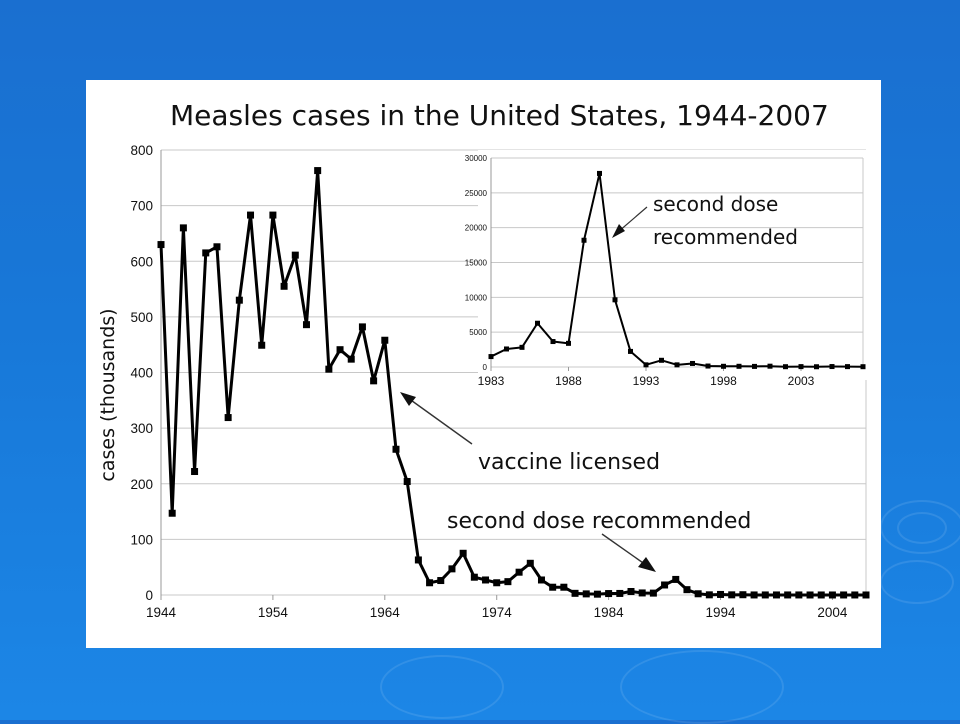 The image size is (960, 724). Describe the element at coordinates (141, 261) in the screenshot. I see `main-y-tick-label: 600` at that location.